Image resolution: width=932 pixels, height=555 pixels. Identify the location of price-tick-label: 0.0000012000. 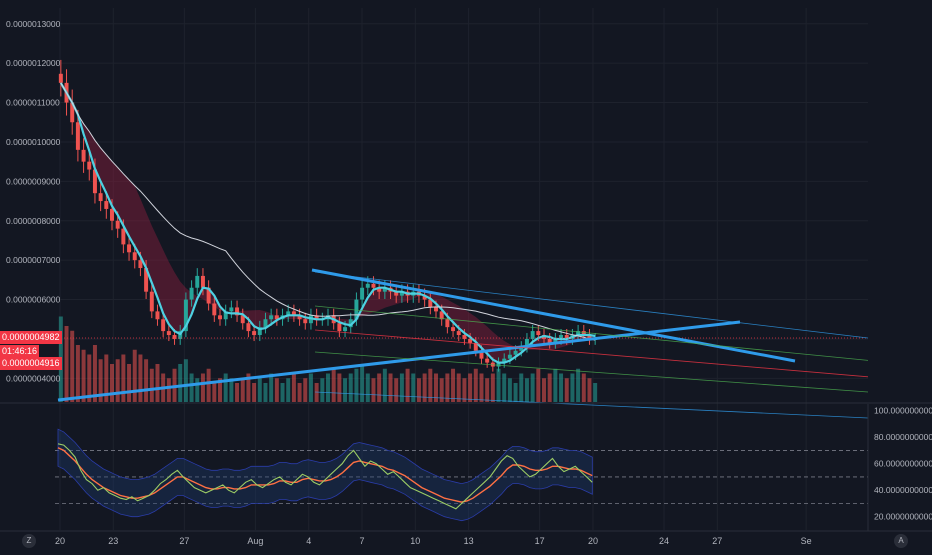
(33, 63).